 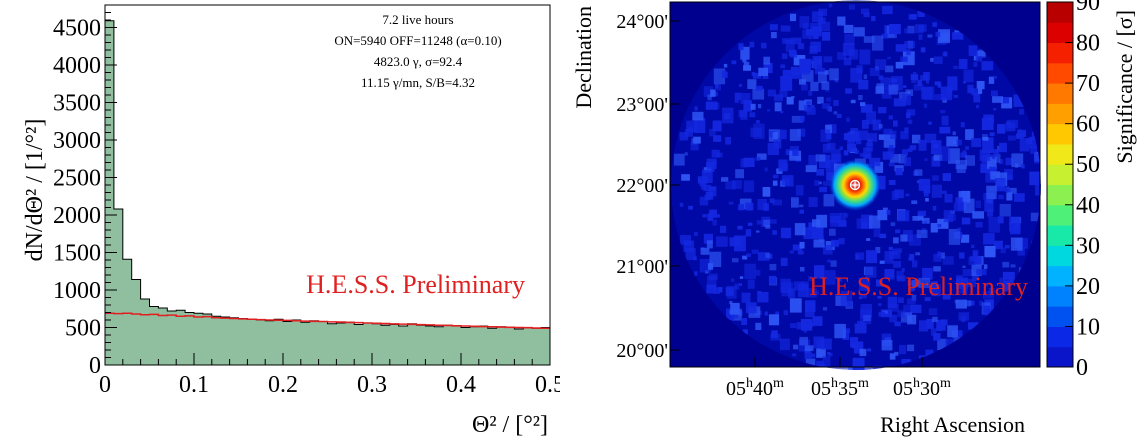 What do you see at coordinates (1088, 125) in the screenshot?
I see `colorbar-tick-label: 60` at bounding box center [1088, 125].